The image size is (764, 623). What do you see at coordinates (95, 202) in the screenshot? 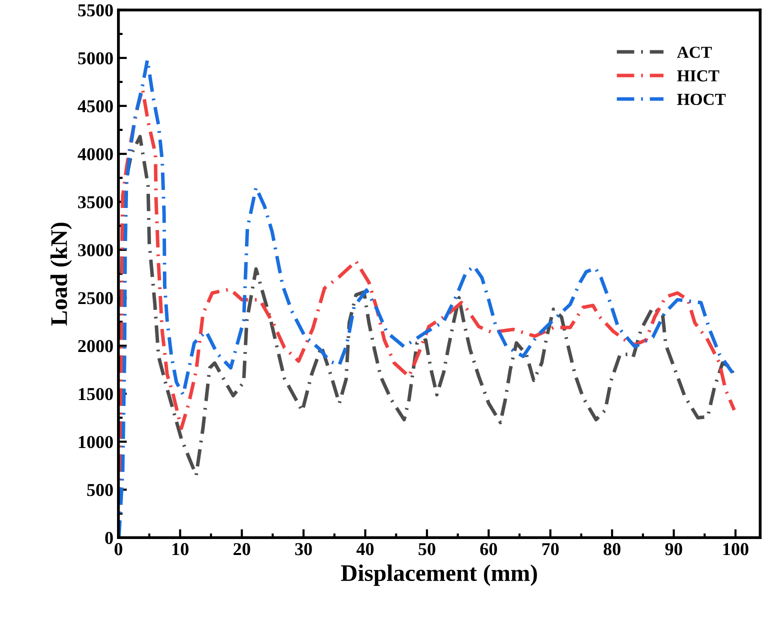
I see `y-tick-label: 3500` at bounding box center [95, 202].